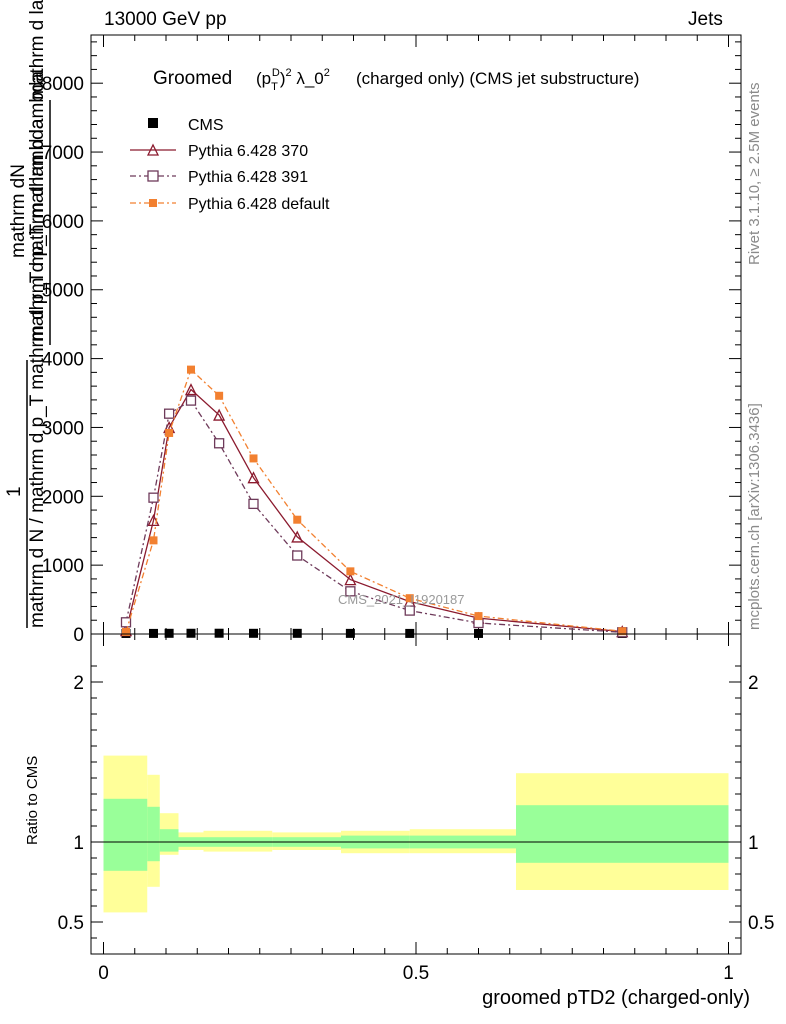 The image size is (786, 1024). What do you see at coordinates (14, 491) in the screenshot?
I see `y-label-numerator: 1` at bounding box center [14, 491].